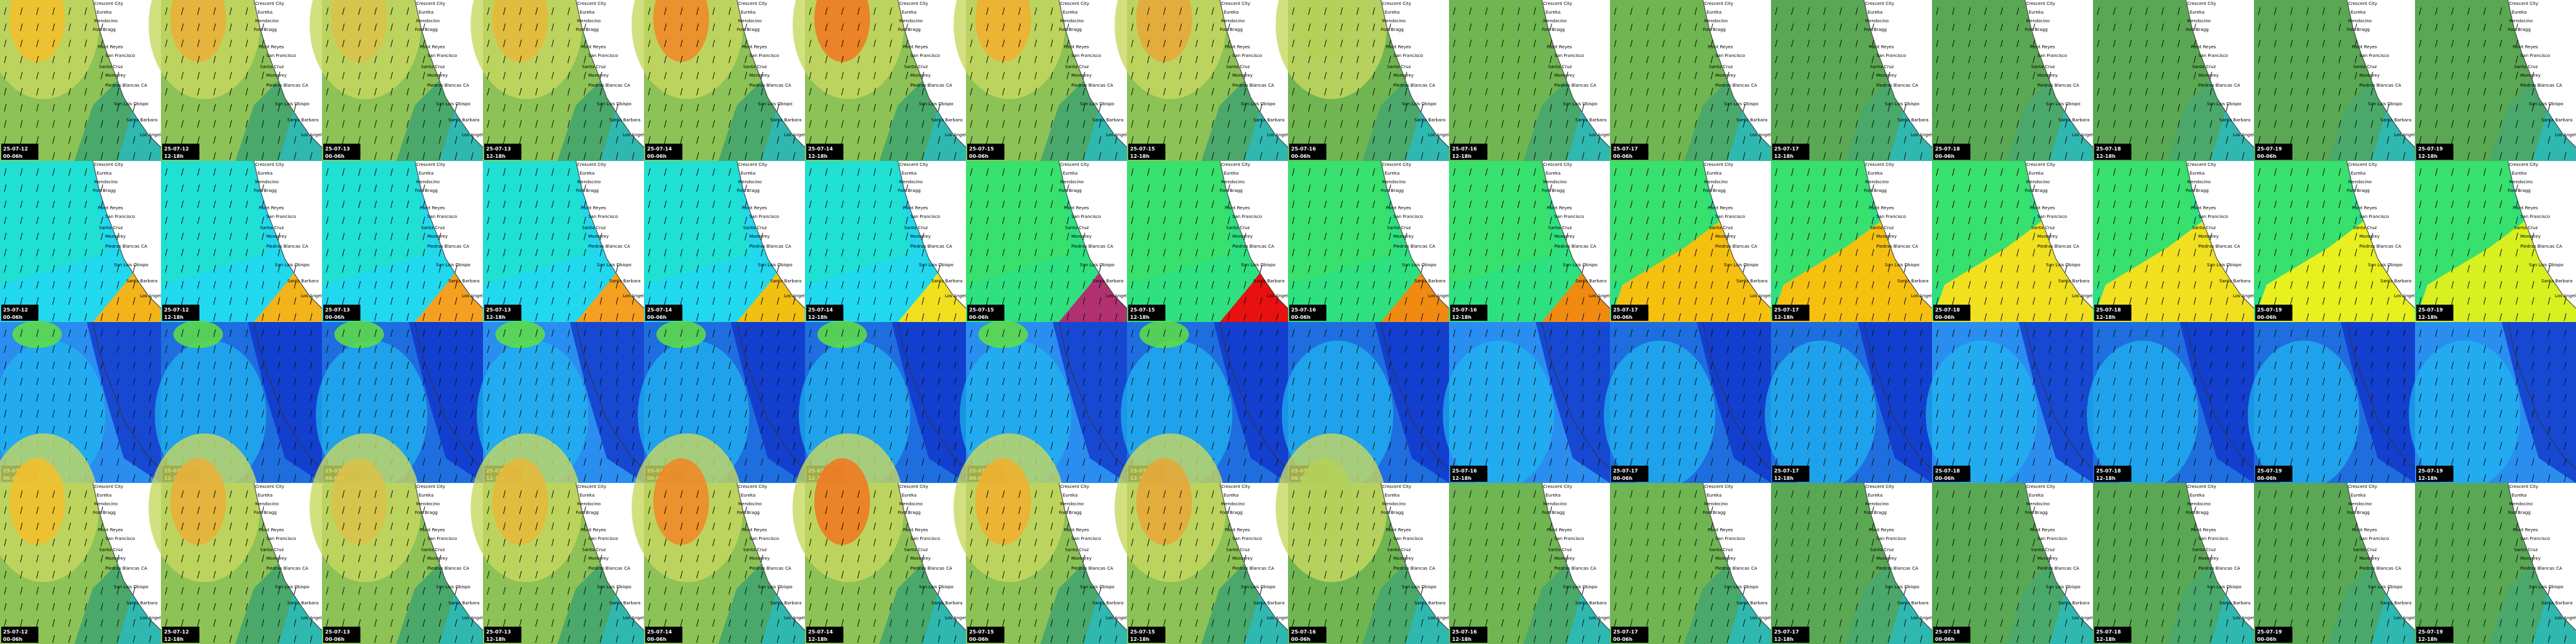 The image size is (2576, 644). Describe the element at coordinates (104, 190) in the screenshot. I see `place-label: Fort Bragg` at that location.